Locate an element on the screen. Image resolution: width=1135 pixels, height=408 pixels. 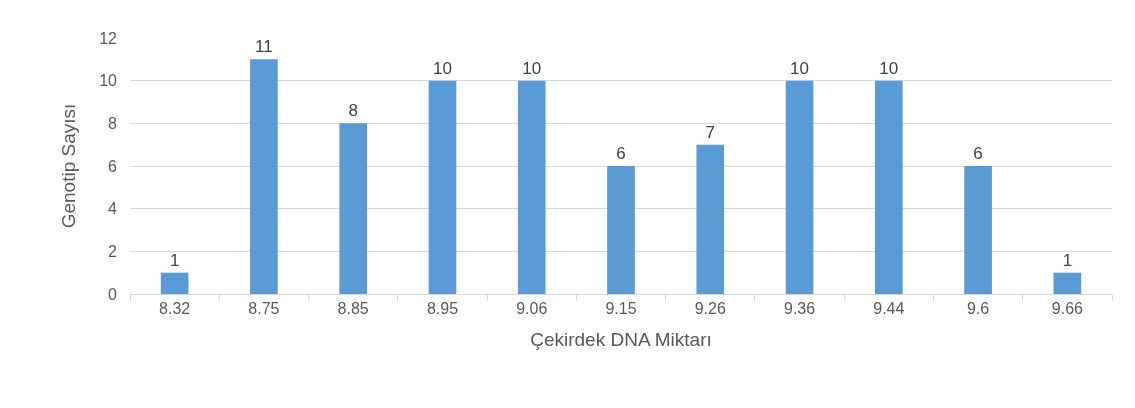
x-tick-label: 9.06 is located at coordinates (532, 309).